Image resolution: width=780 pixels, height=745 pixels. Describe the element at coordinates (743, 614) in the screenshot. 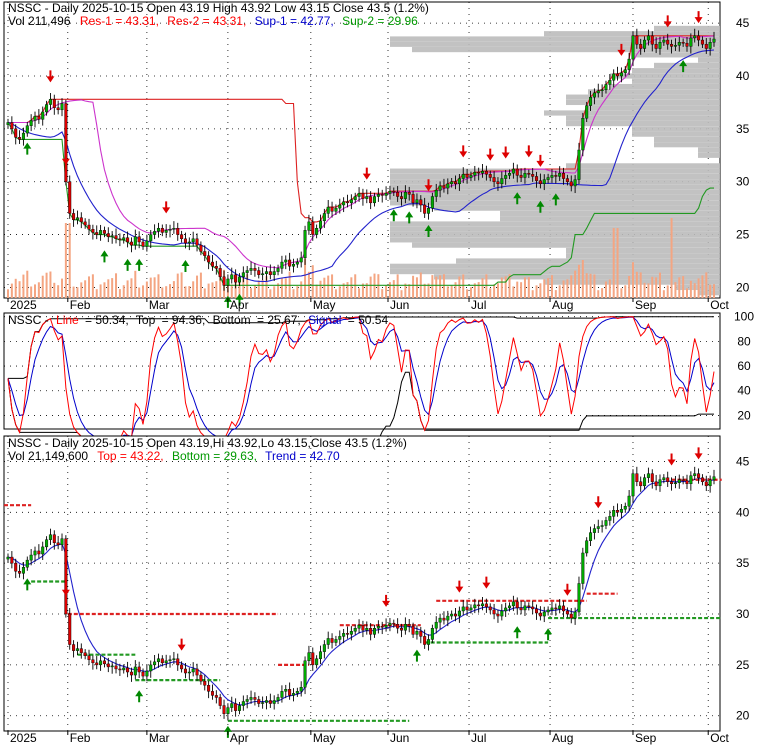

I see `trend-y-tick-label: 30` at that location.